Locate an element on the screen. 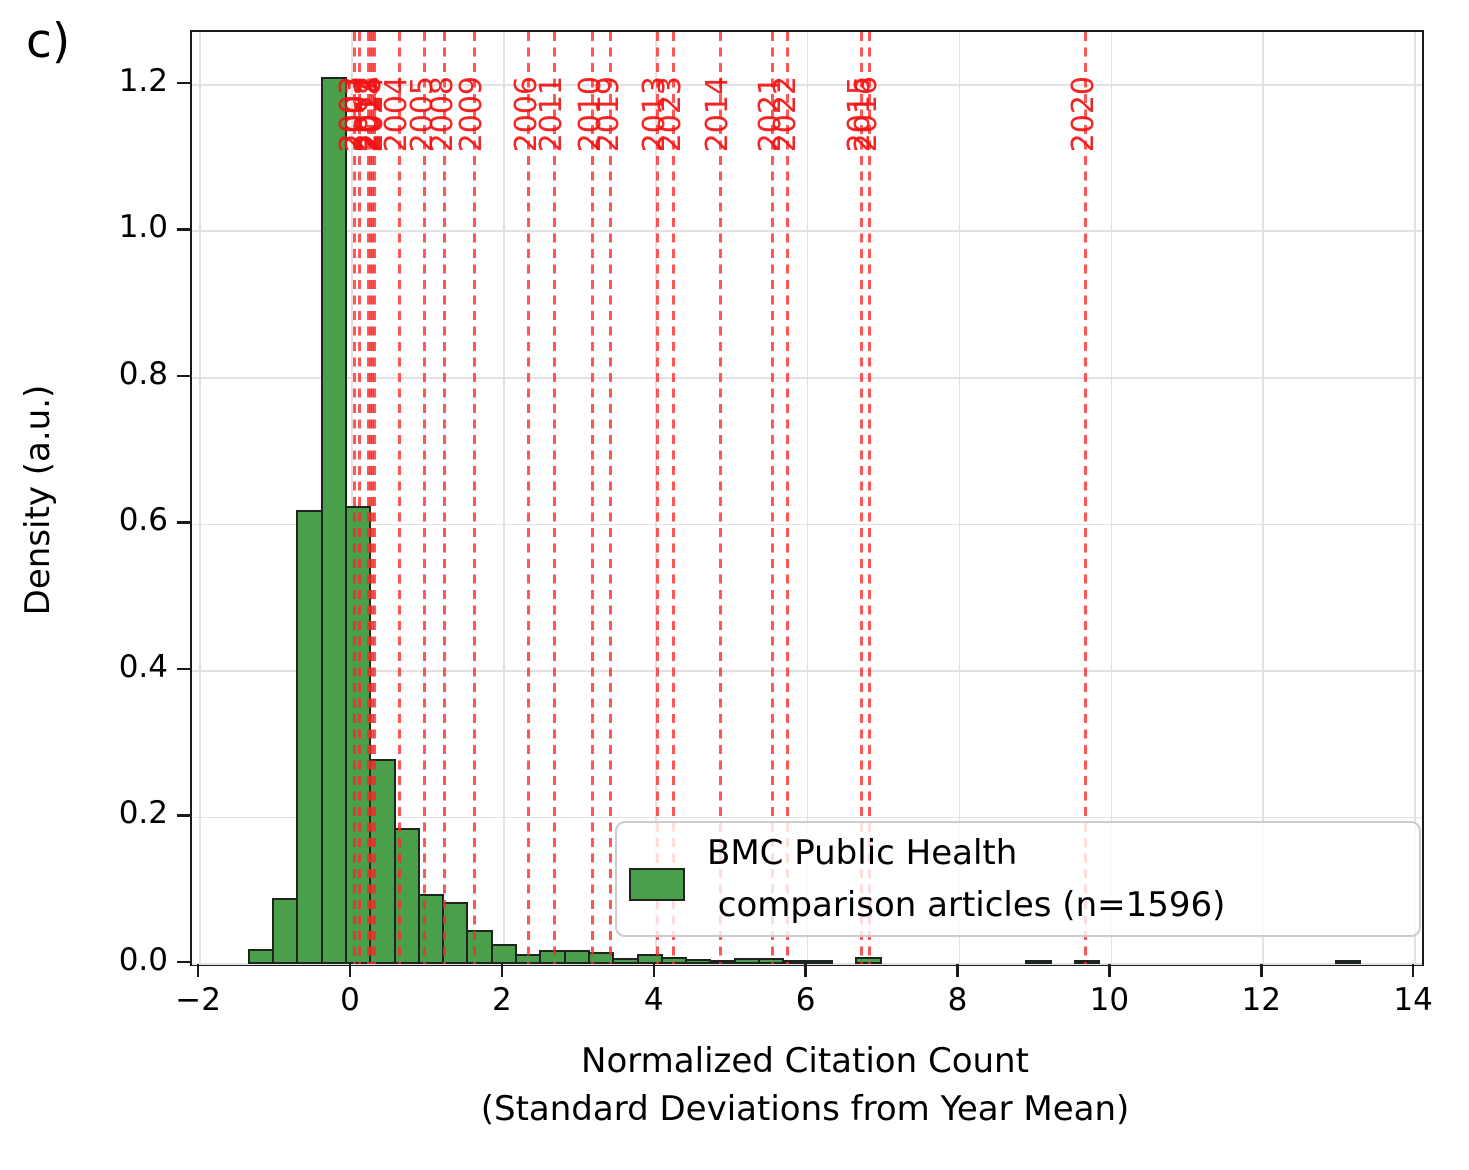 This screenshot has width=1469, height=1170. legend-swatch-histogram is located at coordinates (657, 884).